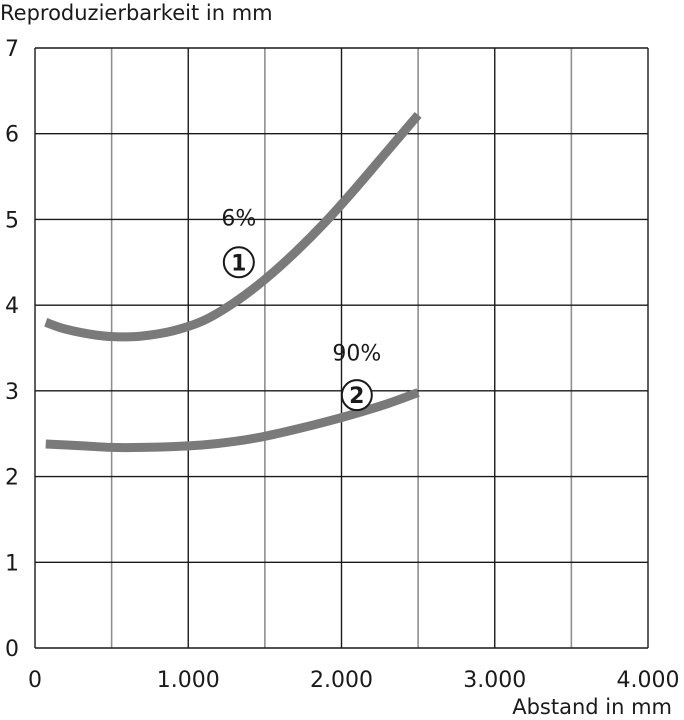 The width and height of the screenshot is (684, 720). I want to click on x-tick-label: 4.000, so click(648, 680).